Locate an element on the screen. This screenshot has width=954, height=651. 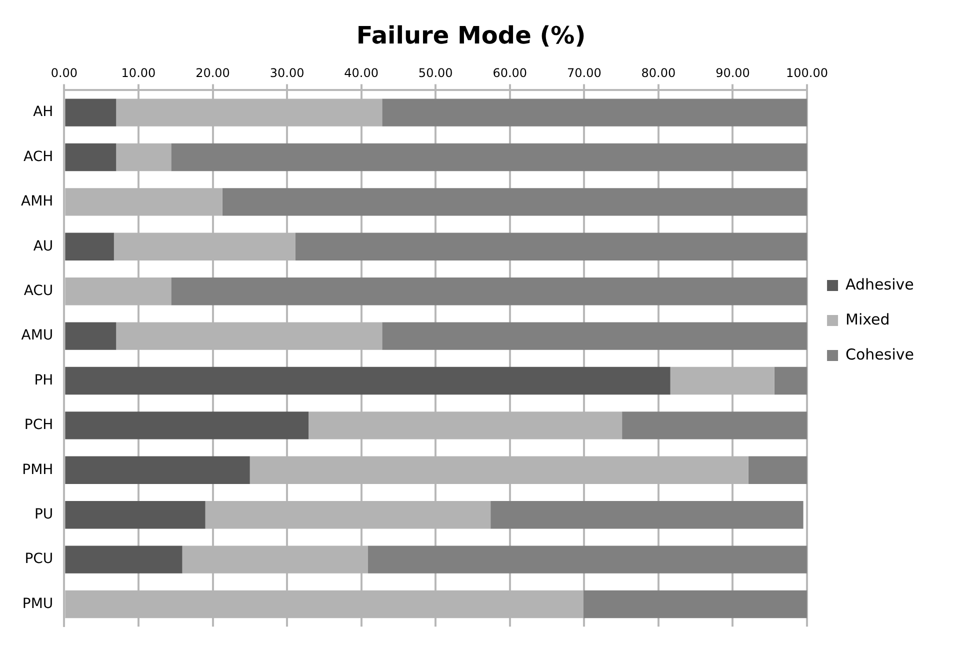
x-tick-label: 20.00 is located at coordinates (213, 73).